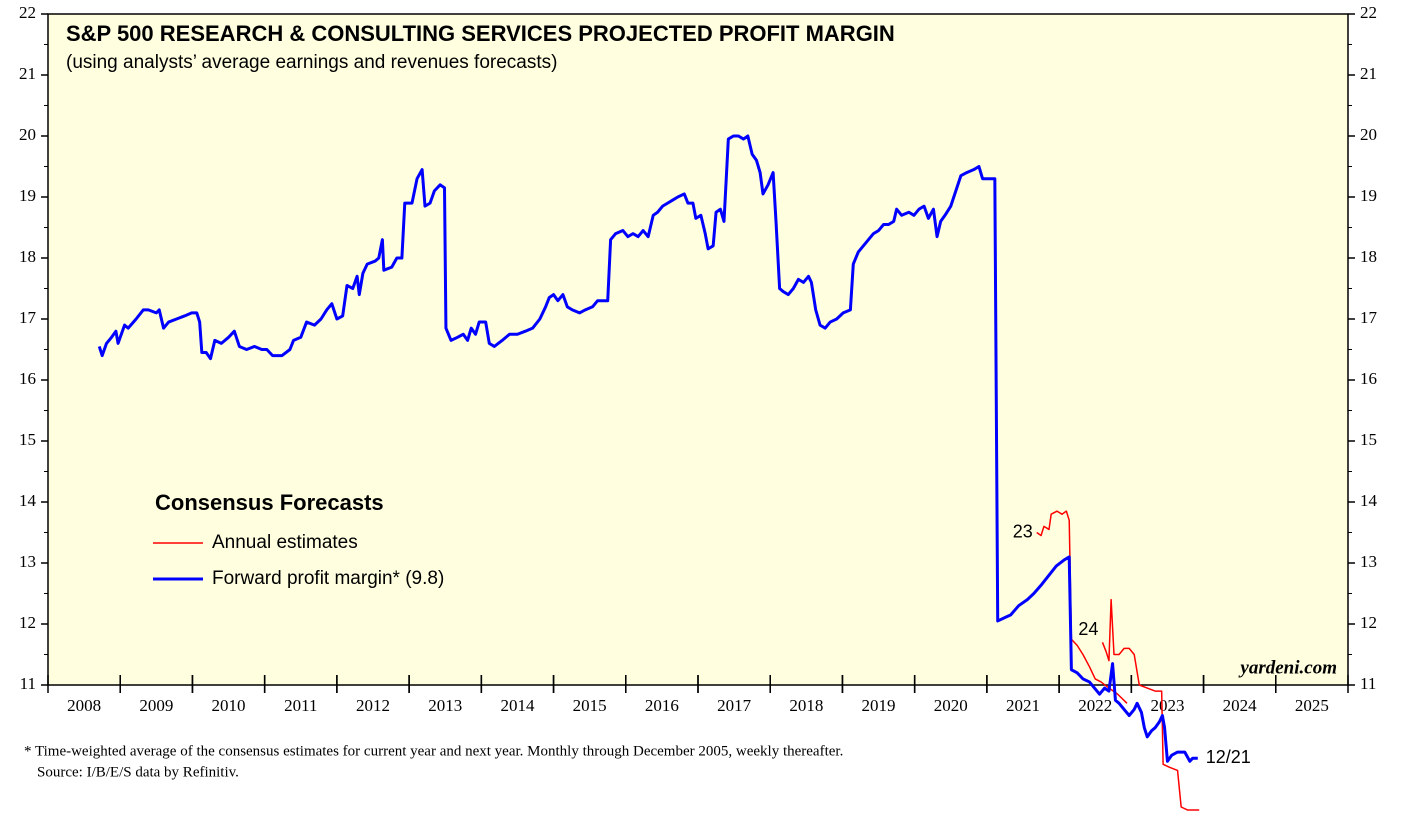 This screenshot has height=815, width=1407. Describe the element at coordinates (662, 705) in the screenshot. I see `x-tick-label: 2016` at that location.